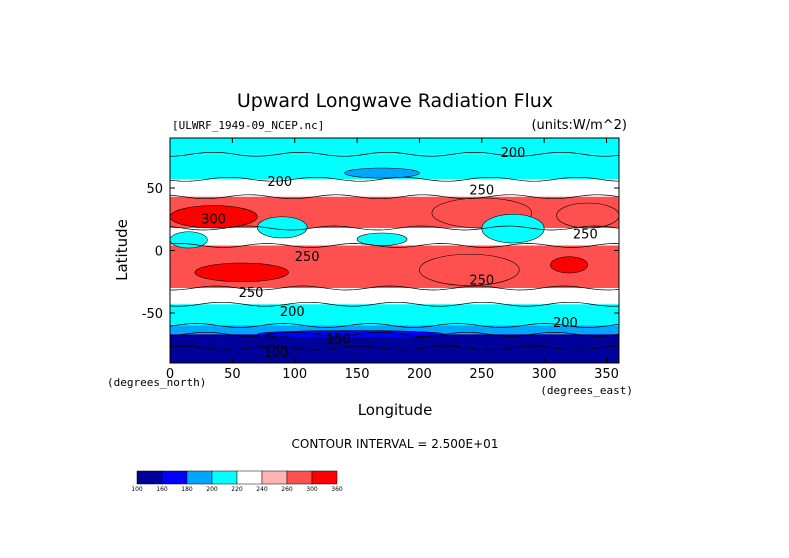 The image size is (789, 558). What do you see at coordinates (159, 252) in the screenshot?
I see `y-tick-label: 0` at bounding box center [159, 252].